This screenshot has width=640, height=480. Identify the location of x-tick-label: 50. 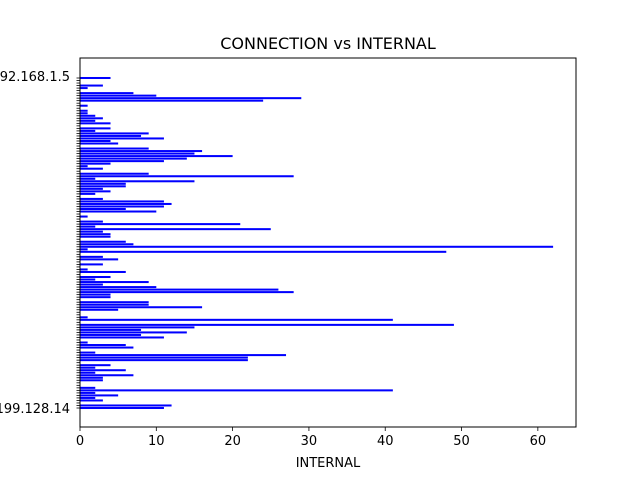
(461, 441).